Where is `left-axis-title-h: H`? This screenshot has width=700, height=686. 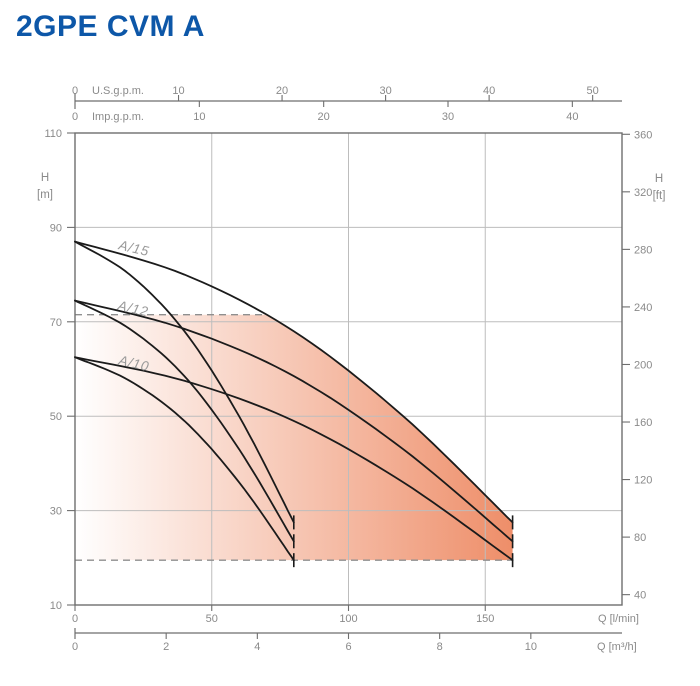
left-axis-title-h: H is located at coordinates (45, 178).